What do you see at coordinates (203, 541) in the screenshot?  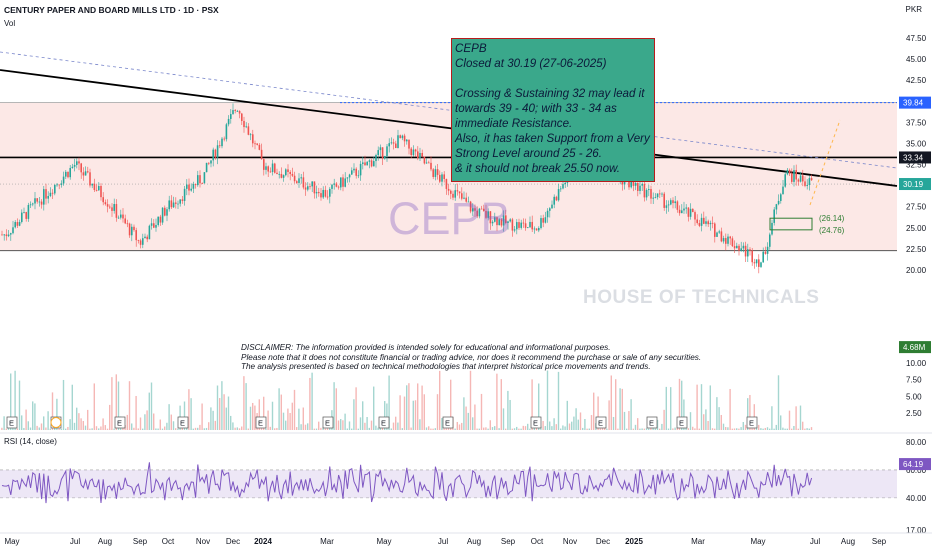 I see `time-tick: Nov` at bounding box center [203, 541].